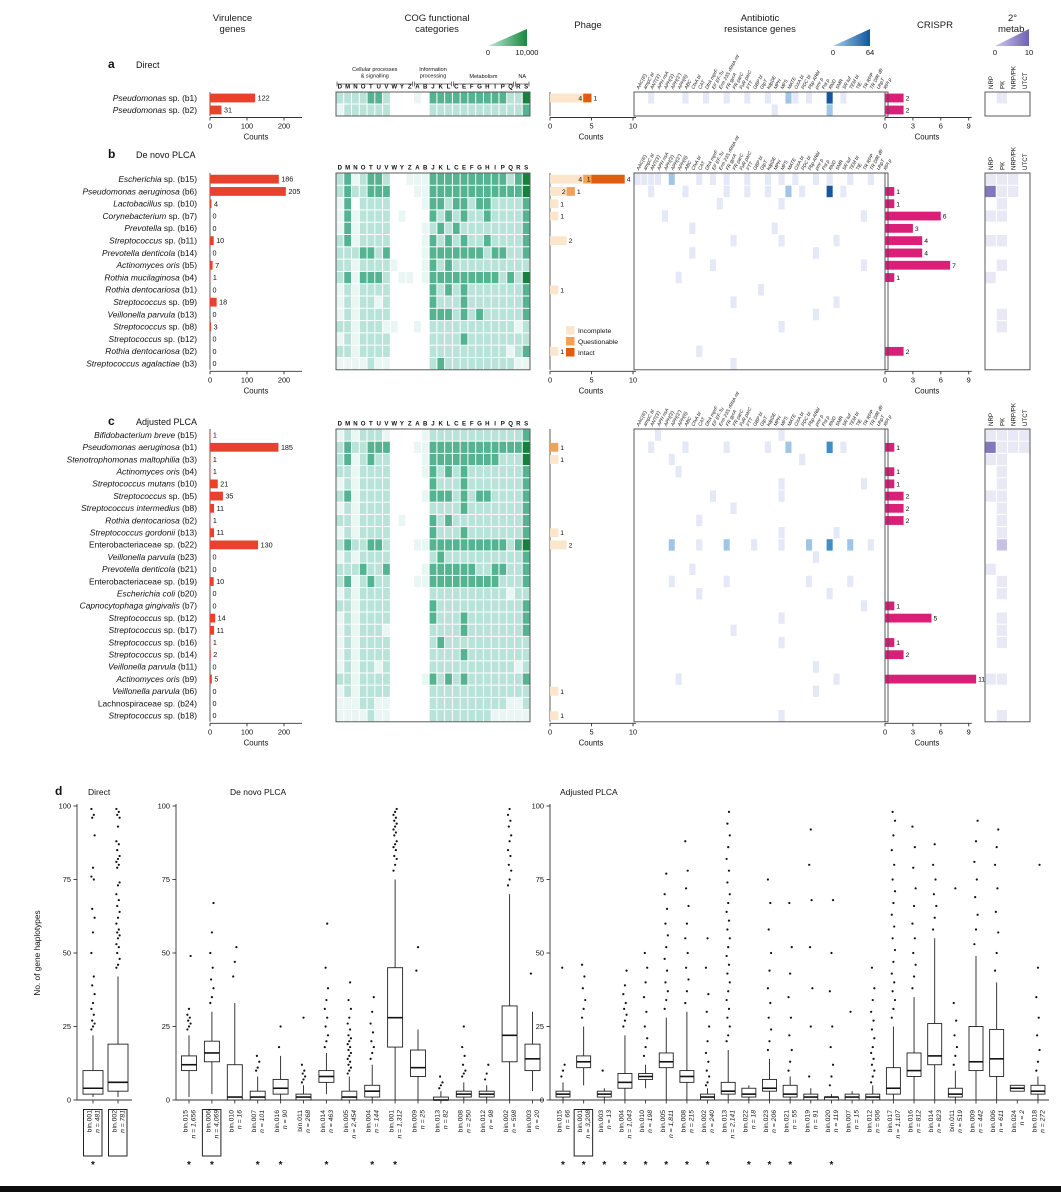 The width and height of the screenshot is (1061, 1192). I want to click on tspan: Stenotrophomonas maltophilia, so click(123, 459).